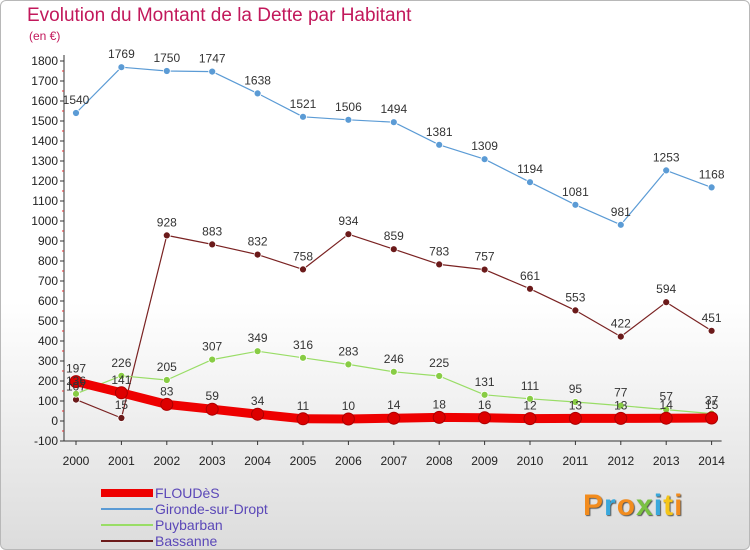  What do you see at coordinates (76, 369) in the screenshot?
I see `data-label: 197` at bounding box center [76, 369].